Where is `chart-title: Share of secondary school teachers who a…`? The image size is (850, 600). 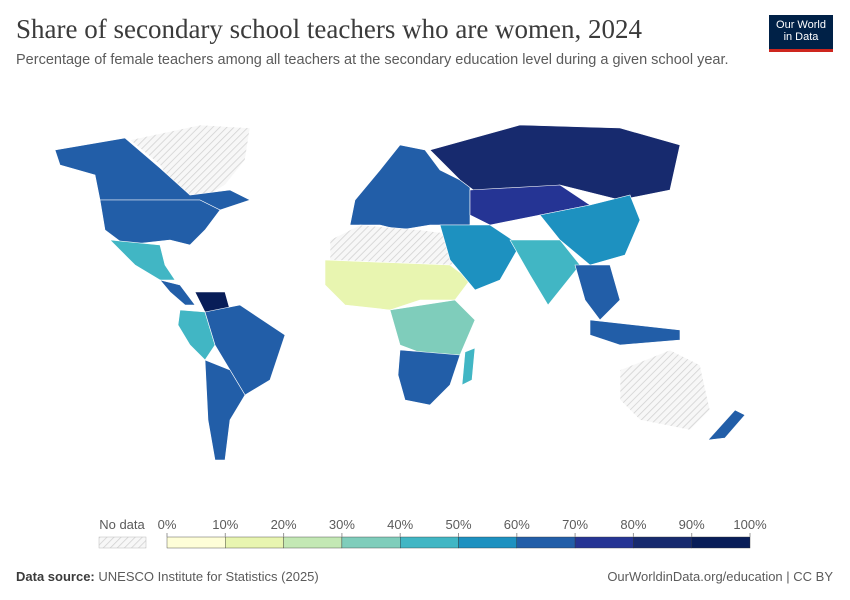 chart-title: Share of secondary school teachers who a… is located at coordinates (329, 29).